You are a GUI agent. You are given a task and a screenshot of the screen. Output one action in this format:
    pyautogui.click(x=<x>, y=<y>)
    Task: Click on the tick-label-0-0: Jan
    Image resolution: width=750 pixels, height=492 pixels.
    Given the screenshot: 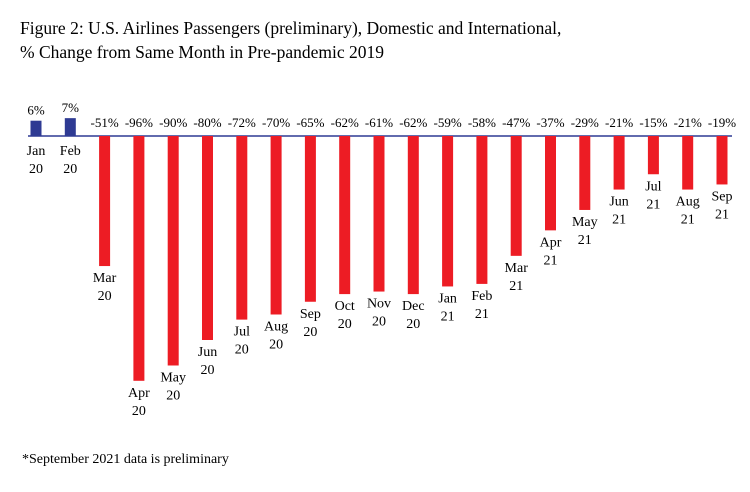 What is the action you would take?
    pyautogui.click(x=36, y=151)
    